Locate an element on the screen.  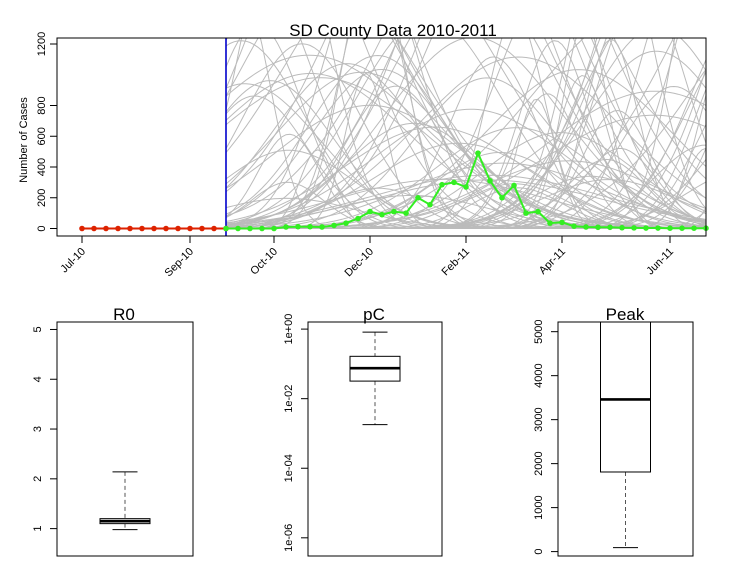
y-tick-label: 3000 is located at coordinates (539, 419).